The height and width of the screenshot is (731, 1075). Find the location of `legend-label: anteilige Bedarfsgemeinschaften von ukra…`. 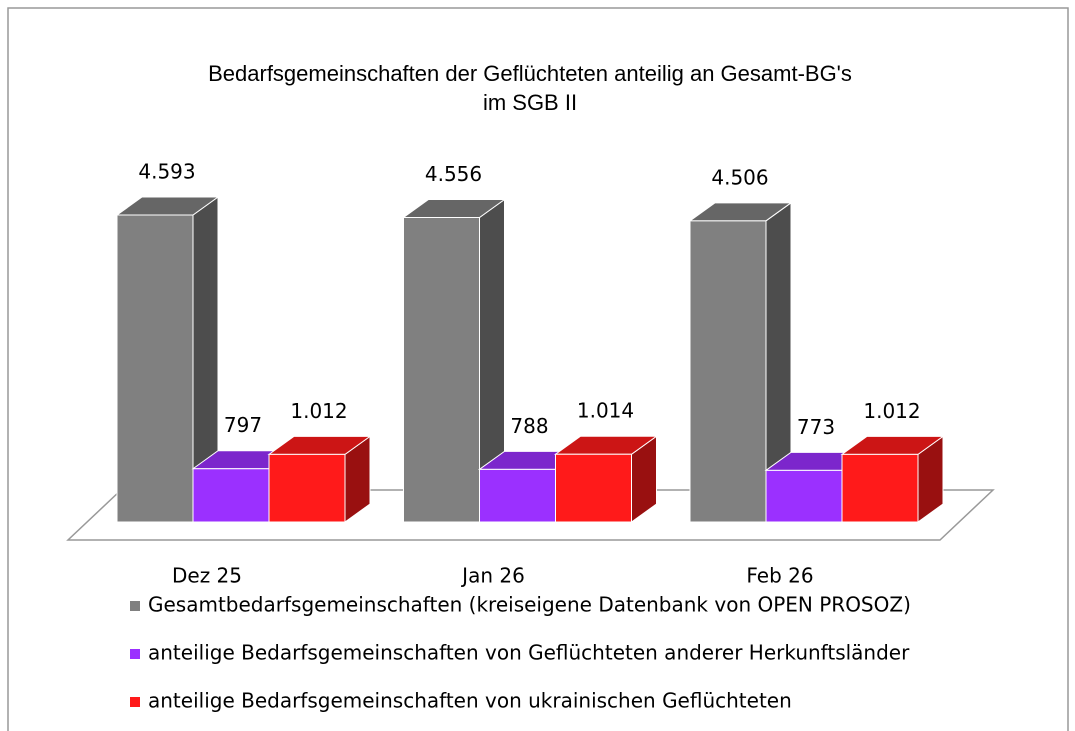

legend-label: anteilige Bedarfsgemeinschaften von ukra… is located at coordinates (470, 701).